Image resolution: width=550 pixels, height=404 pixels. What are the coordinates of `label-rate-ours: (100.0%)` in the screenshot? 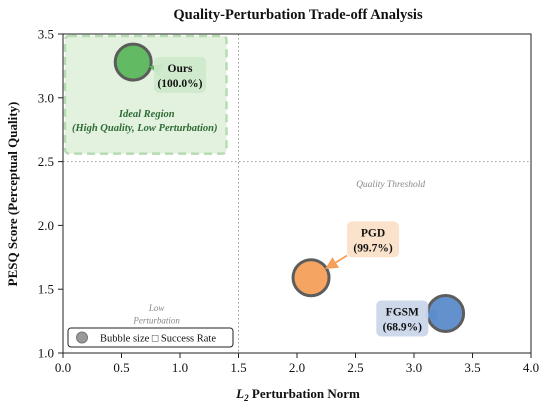 It's located at (179, 84).